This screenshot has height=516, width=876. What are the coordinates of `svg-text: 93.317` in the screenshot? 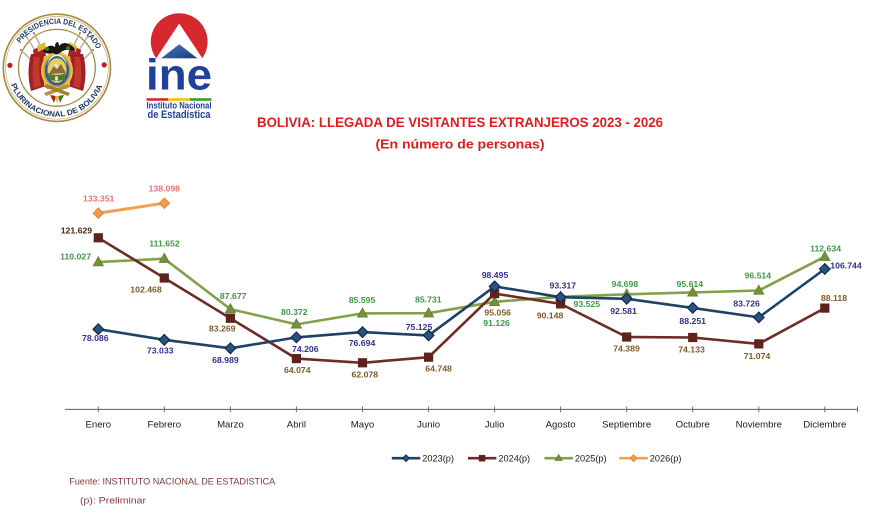 It's located at (563, 286).